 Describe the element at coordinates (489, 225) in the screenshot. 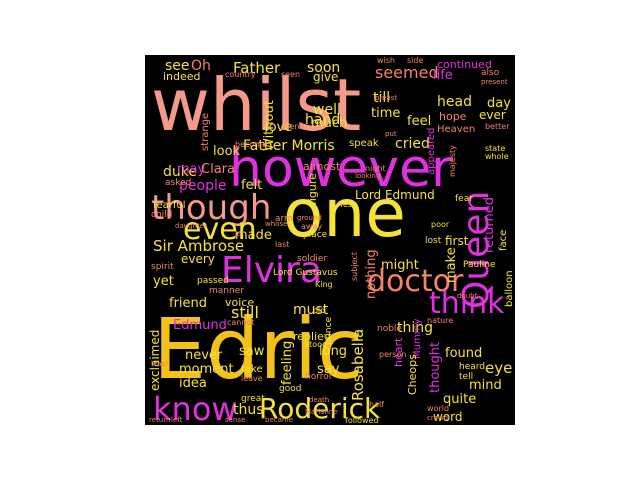

I see `word: returned` at that location.